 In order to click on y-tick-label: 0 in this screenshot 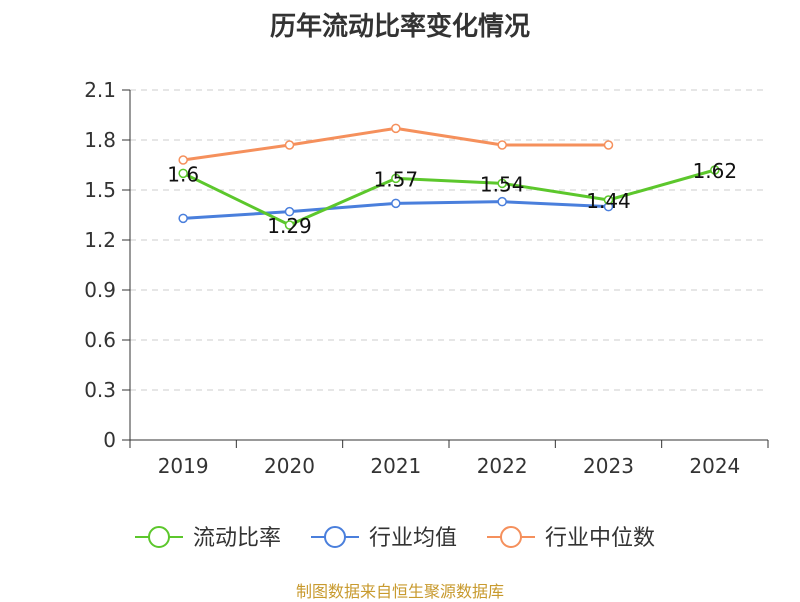, I will do `click(109, 440)`.